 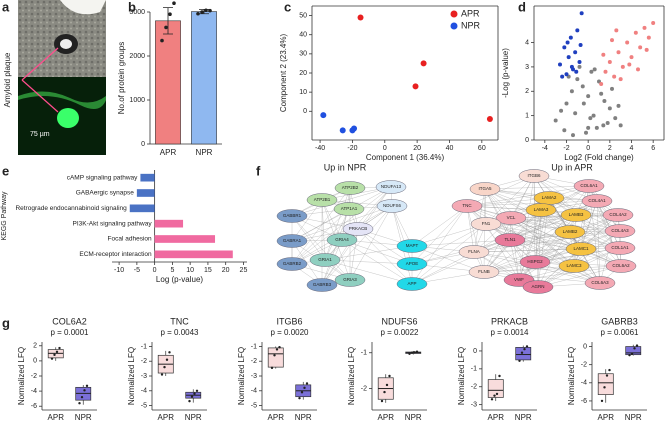 I want to click on node-label: APOE, so click(x=412, y=263).